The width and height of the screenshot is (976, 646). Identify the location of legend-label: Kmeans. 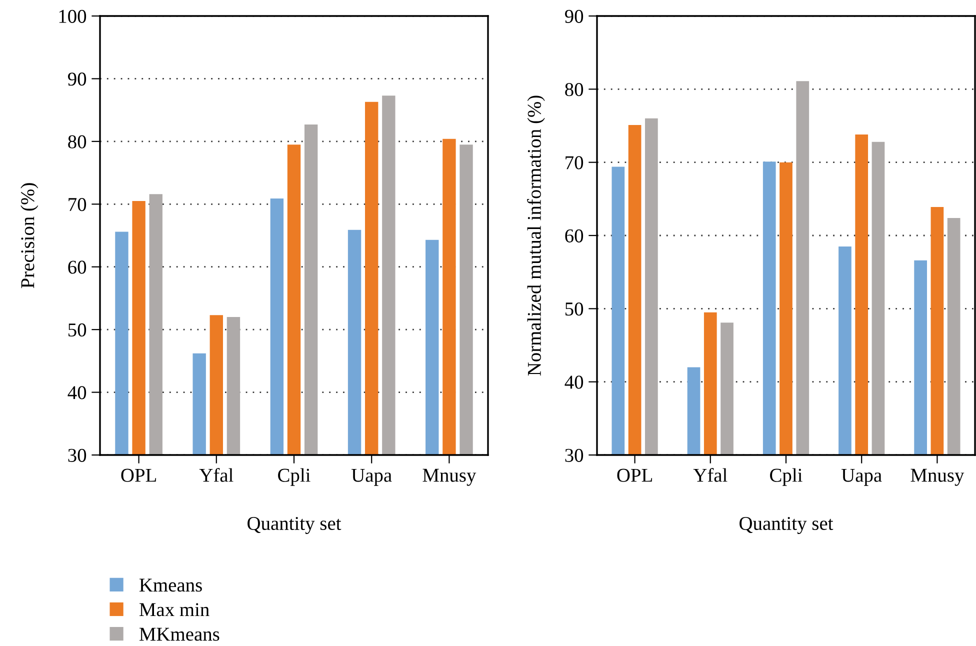
(170, 585).